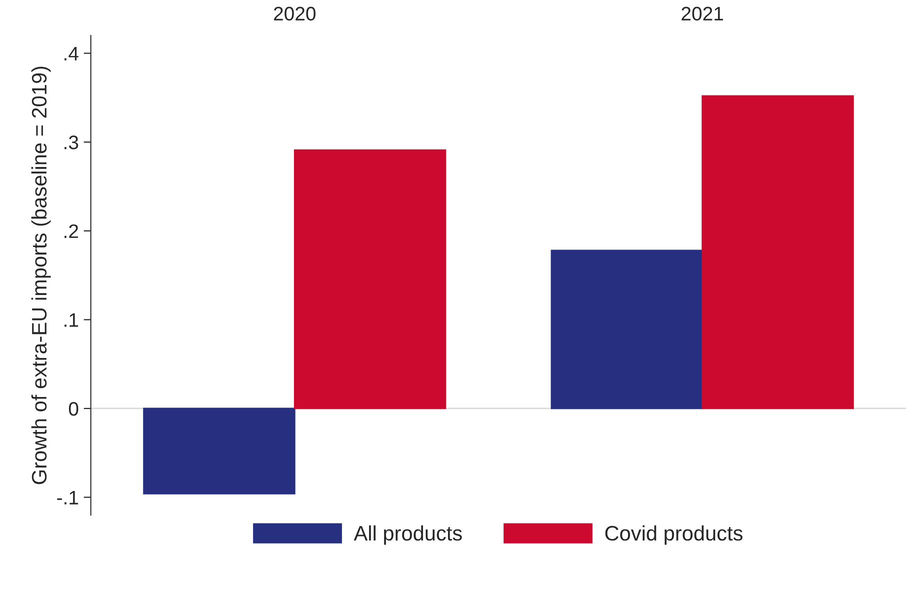 This screenshot has height=592, width=908. I want to click on y-tick-label: .2, so click(71, 231).